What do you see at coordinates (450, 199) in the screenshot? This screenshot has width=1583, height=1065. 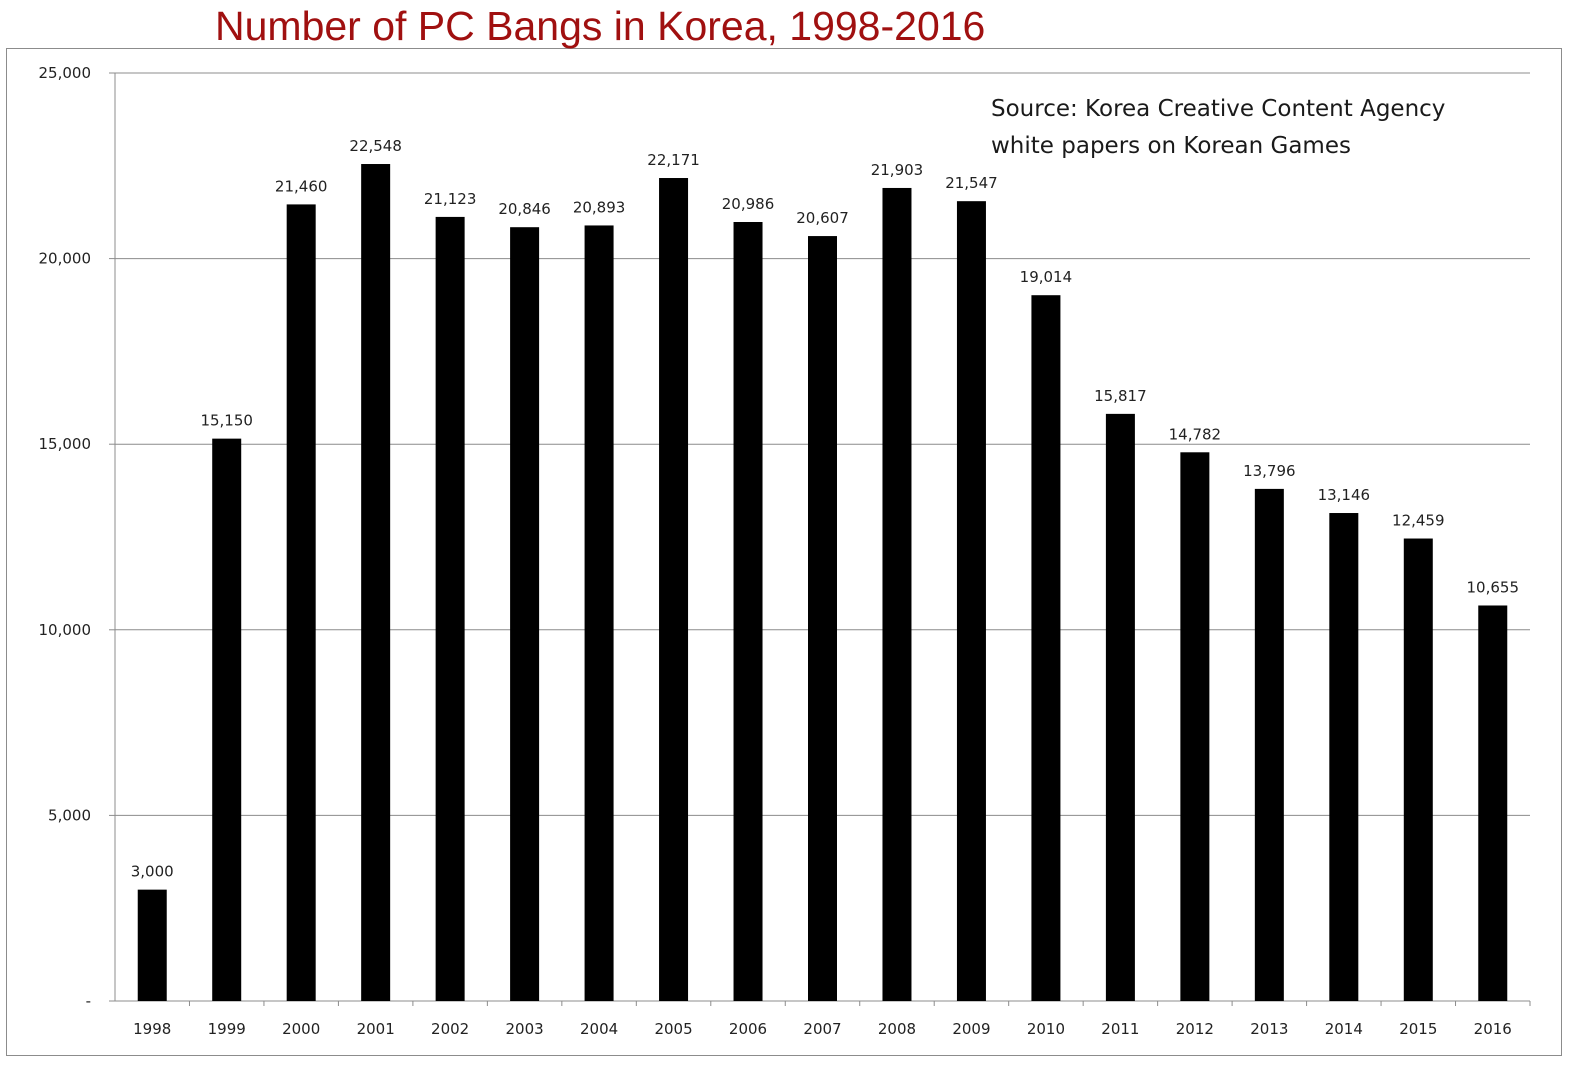 I see `data-label-2002: 21,123` at bounding box center [450, 199].